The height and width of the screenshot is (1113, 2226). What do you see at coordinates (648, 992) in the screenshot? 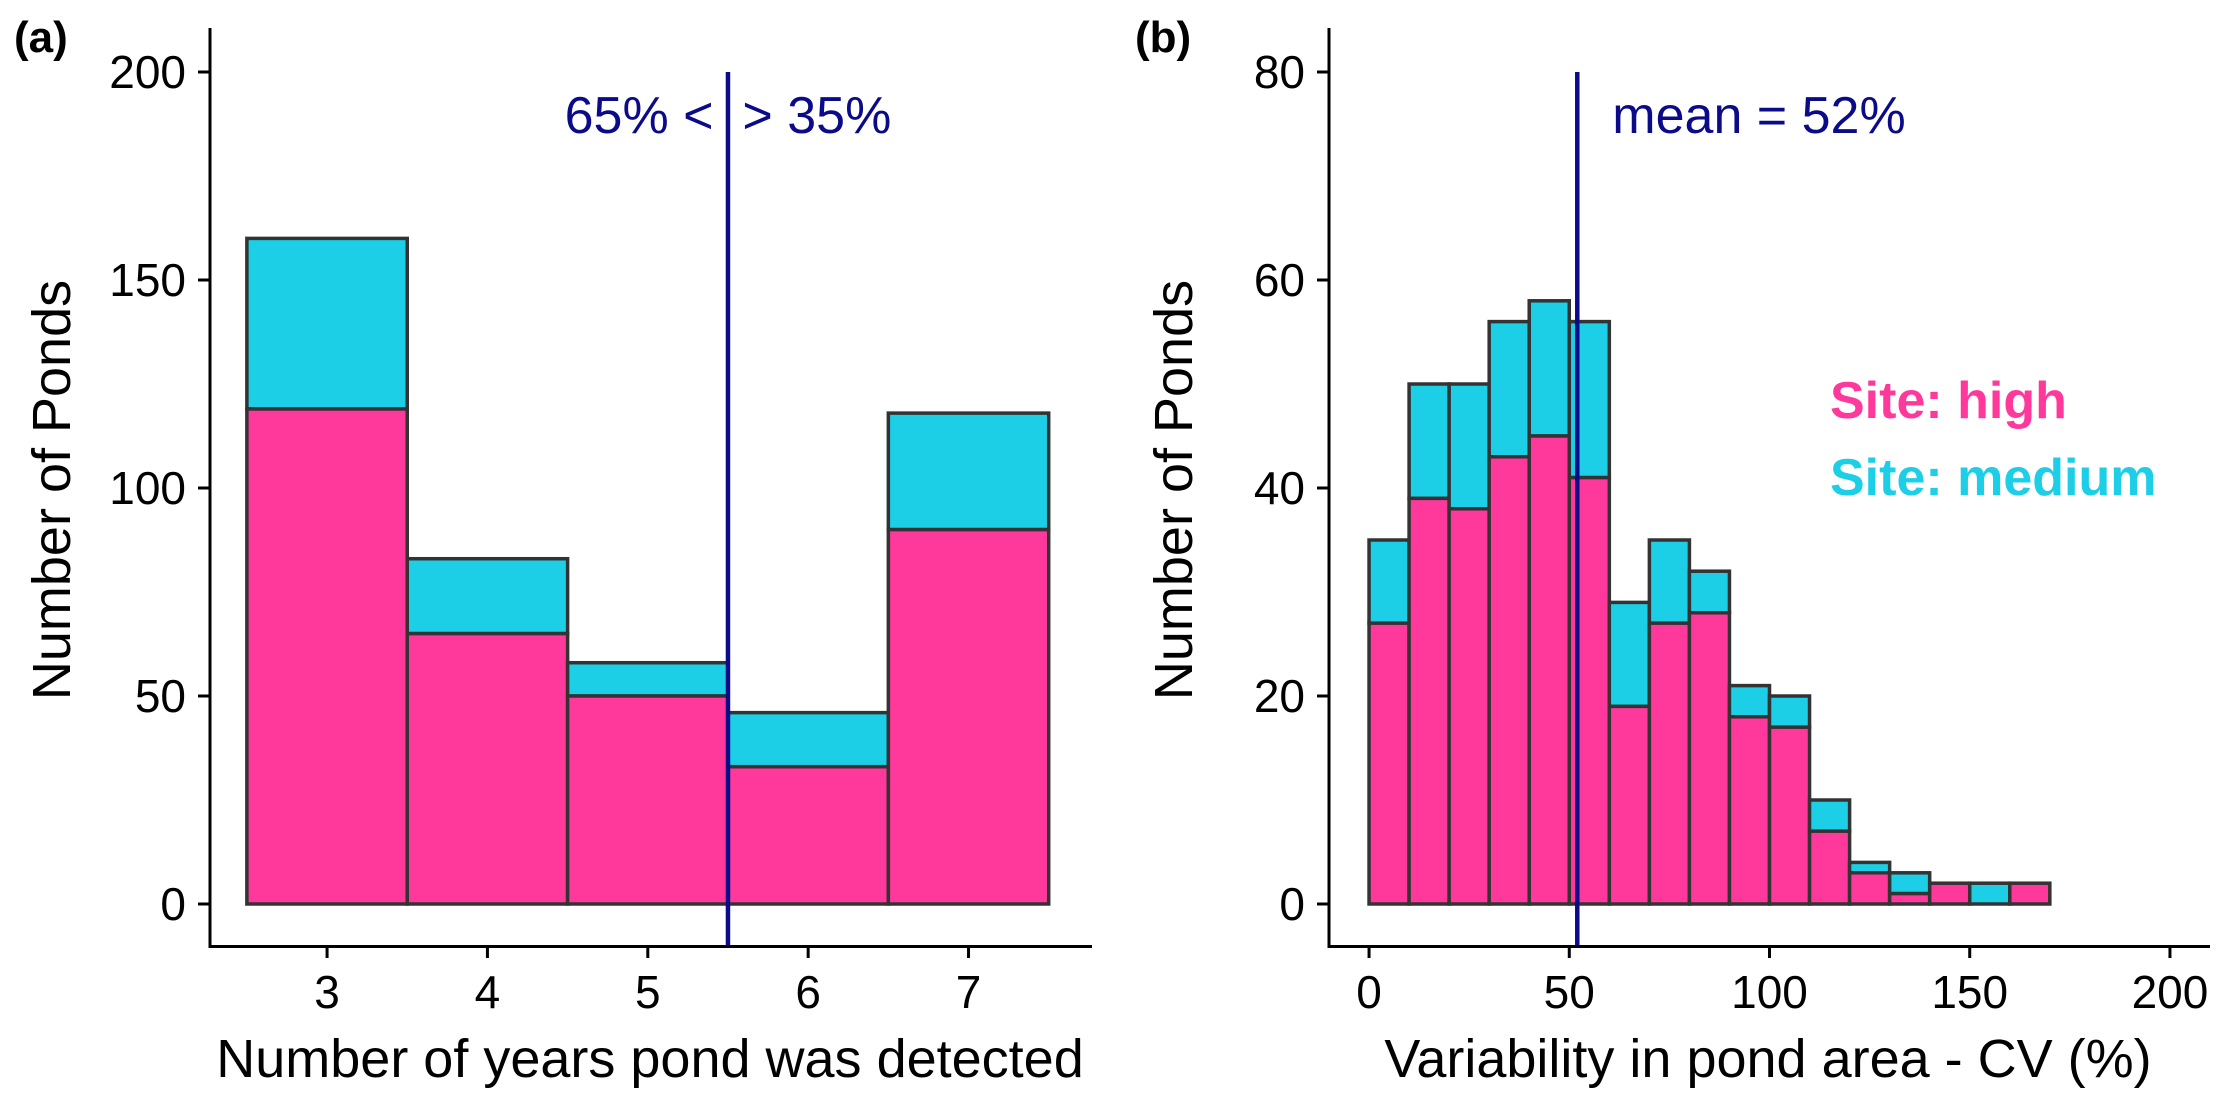
I see `x-tick-label: 5` at bounding box center [648, 992].